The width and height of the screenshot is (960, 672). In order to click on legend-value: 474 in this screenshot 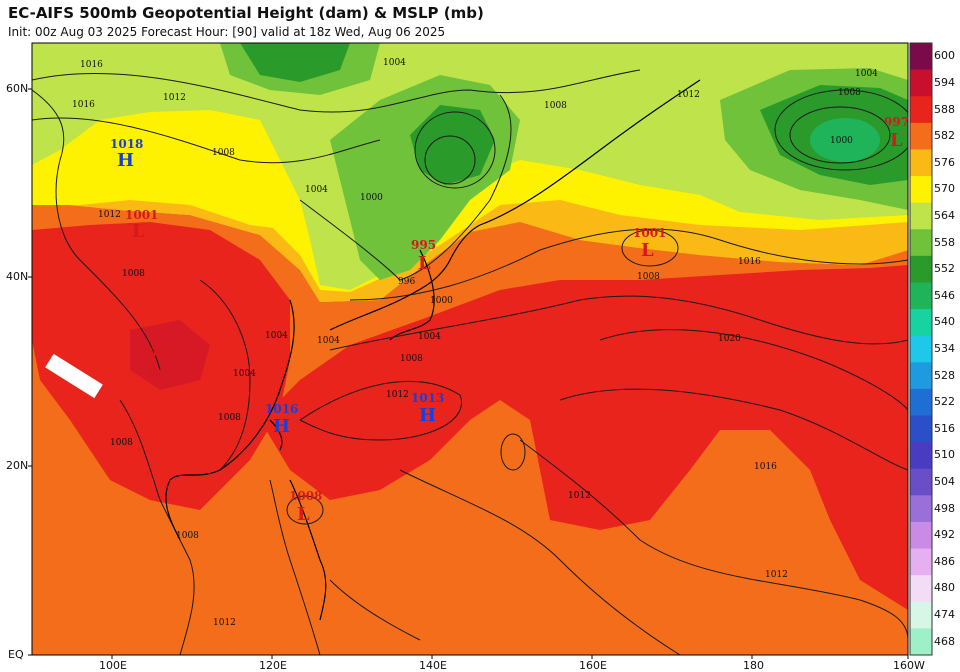, I will do `click(944, 615)`.